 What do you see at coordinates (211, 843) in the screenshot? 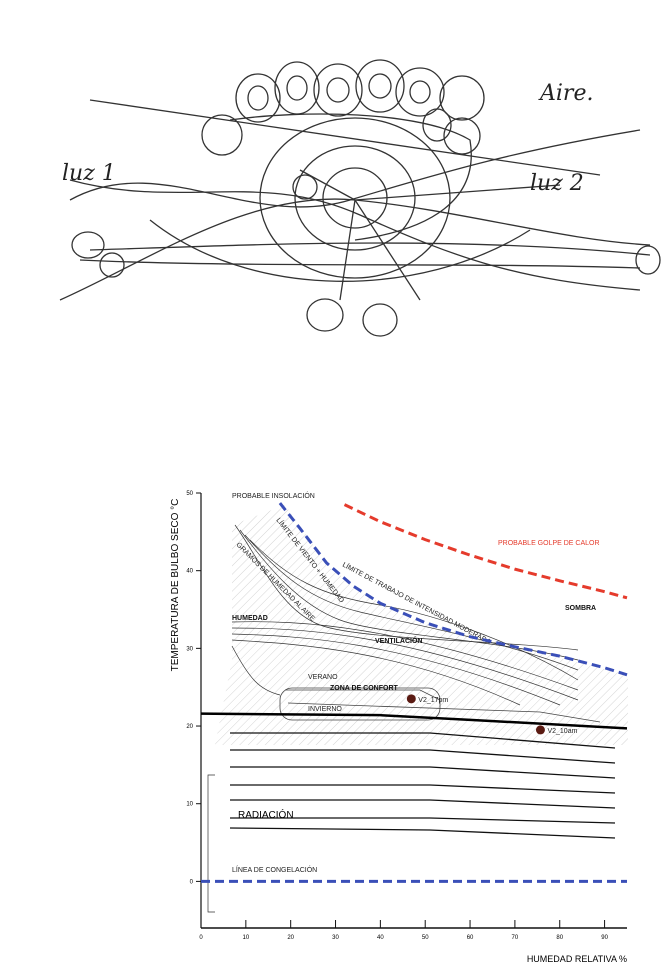
I see `bracket` at bounding box center [211, 843].